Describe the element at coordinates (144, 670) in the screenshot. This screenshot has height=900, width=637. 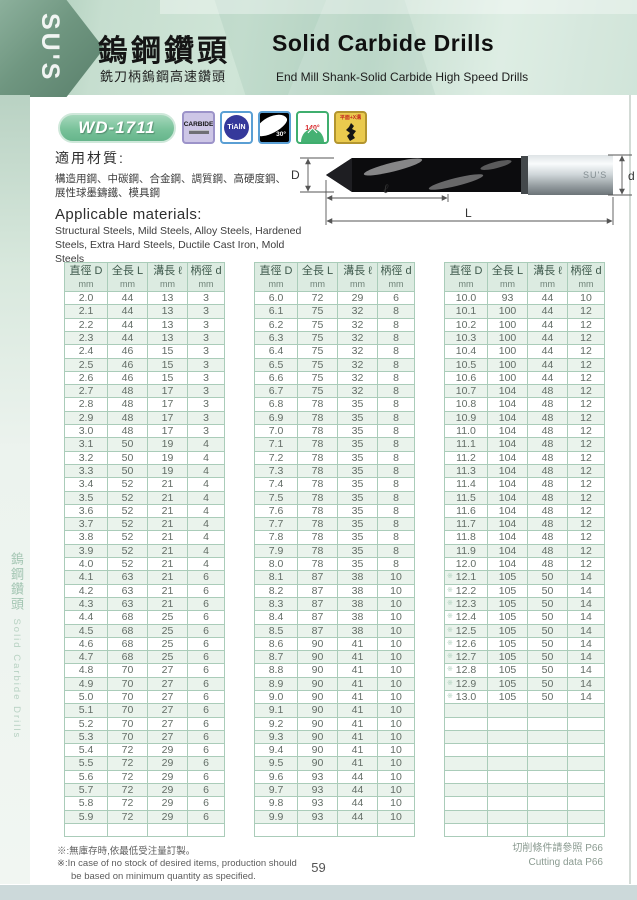
I see `spec-row: 4.8 70 27 6` at that location.